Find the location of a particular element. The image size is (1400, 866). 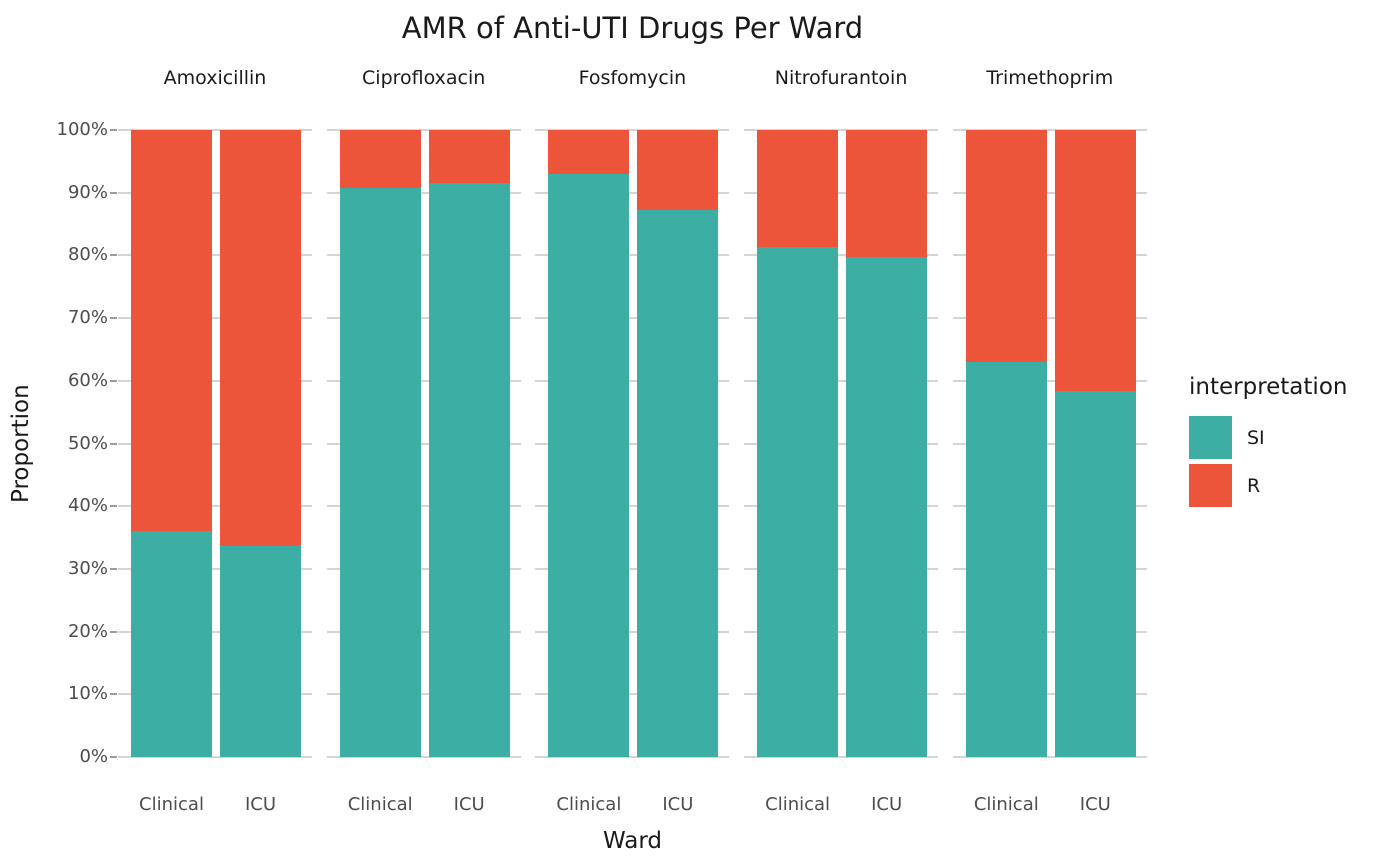

legend: interpretation SI R is located at coordinates (1289, 442).